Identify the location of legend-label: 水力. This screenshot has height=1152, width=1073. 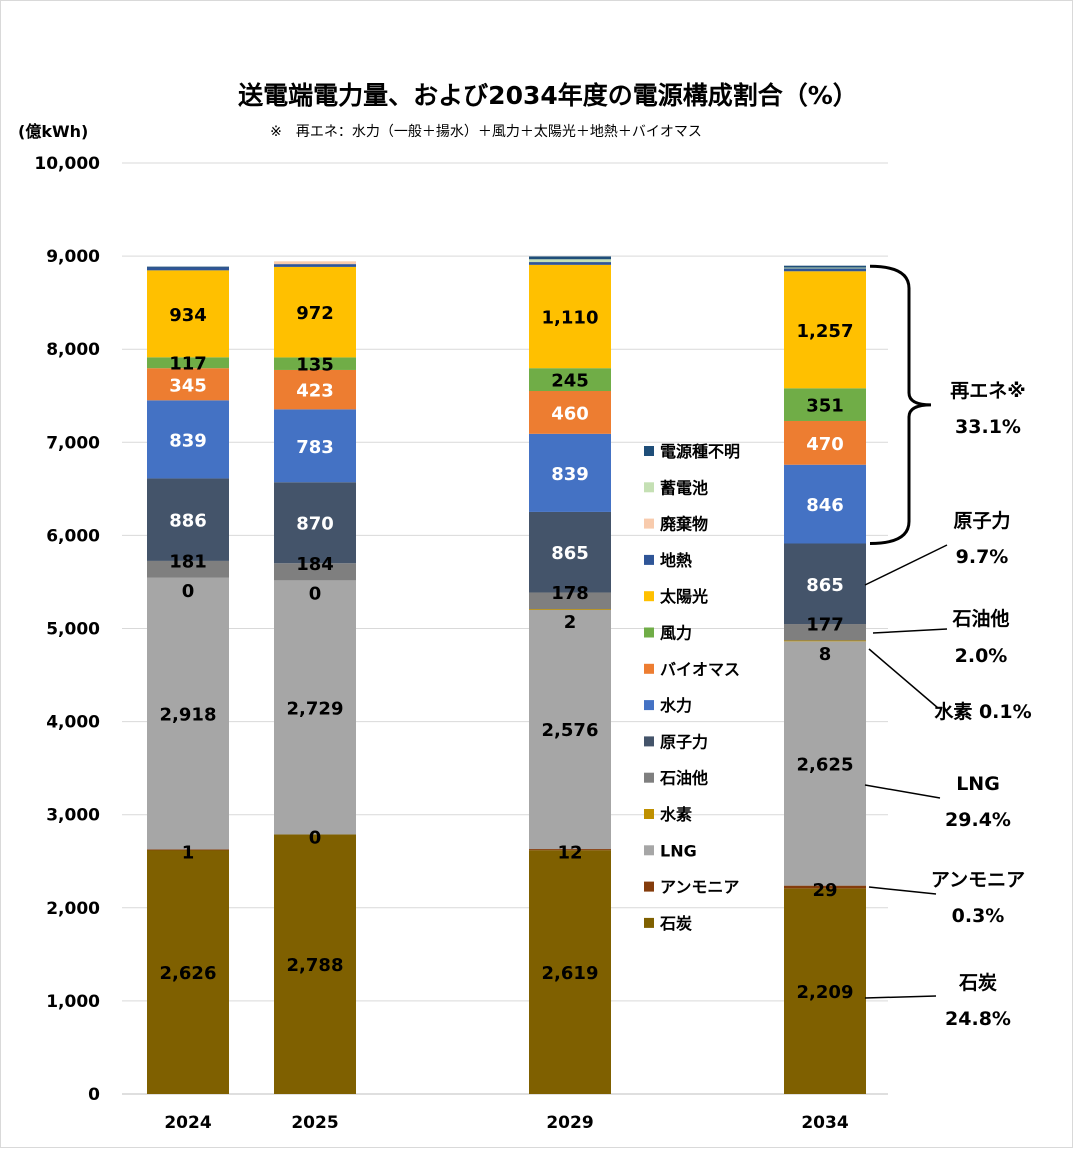
(676, 705).